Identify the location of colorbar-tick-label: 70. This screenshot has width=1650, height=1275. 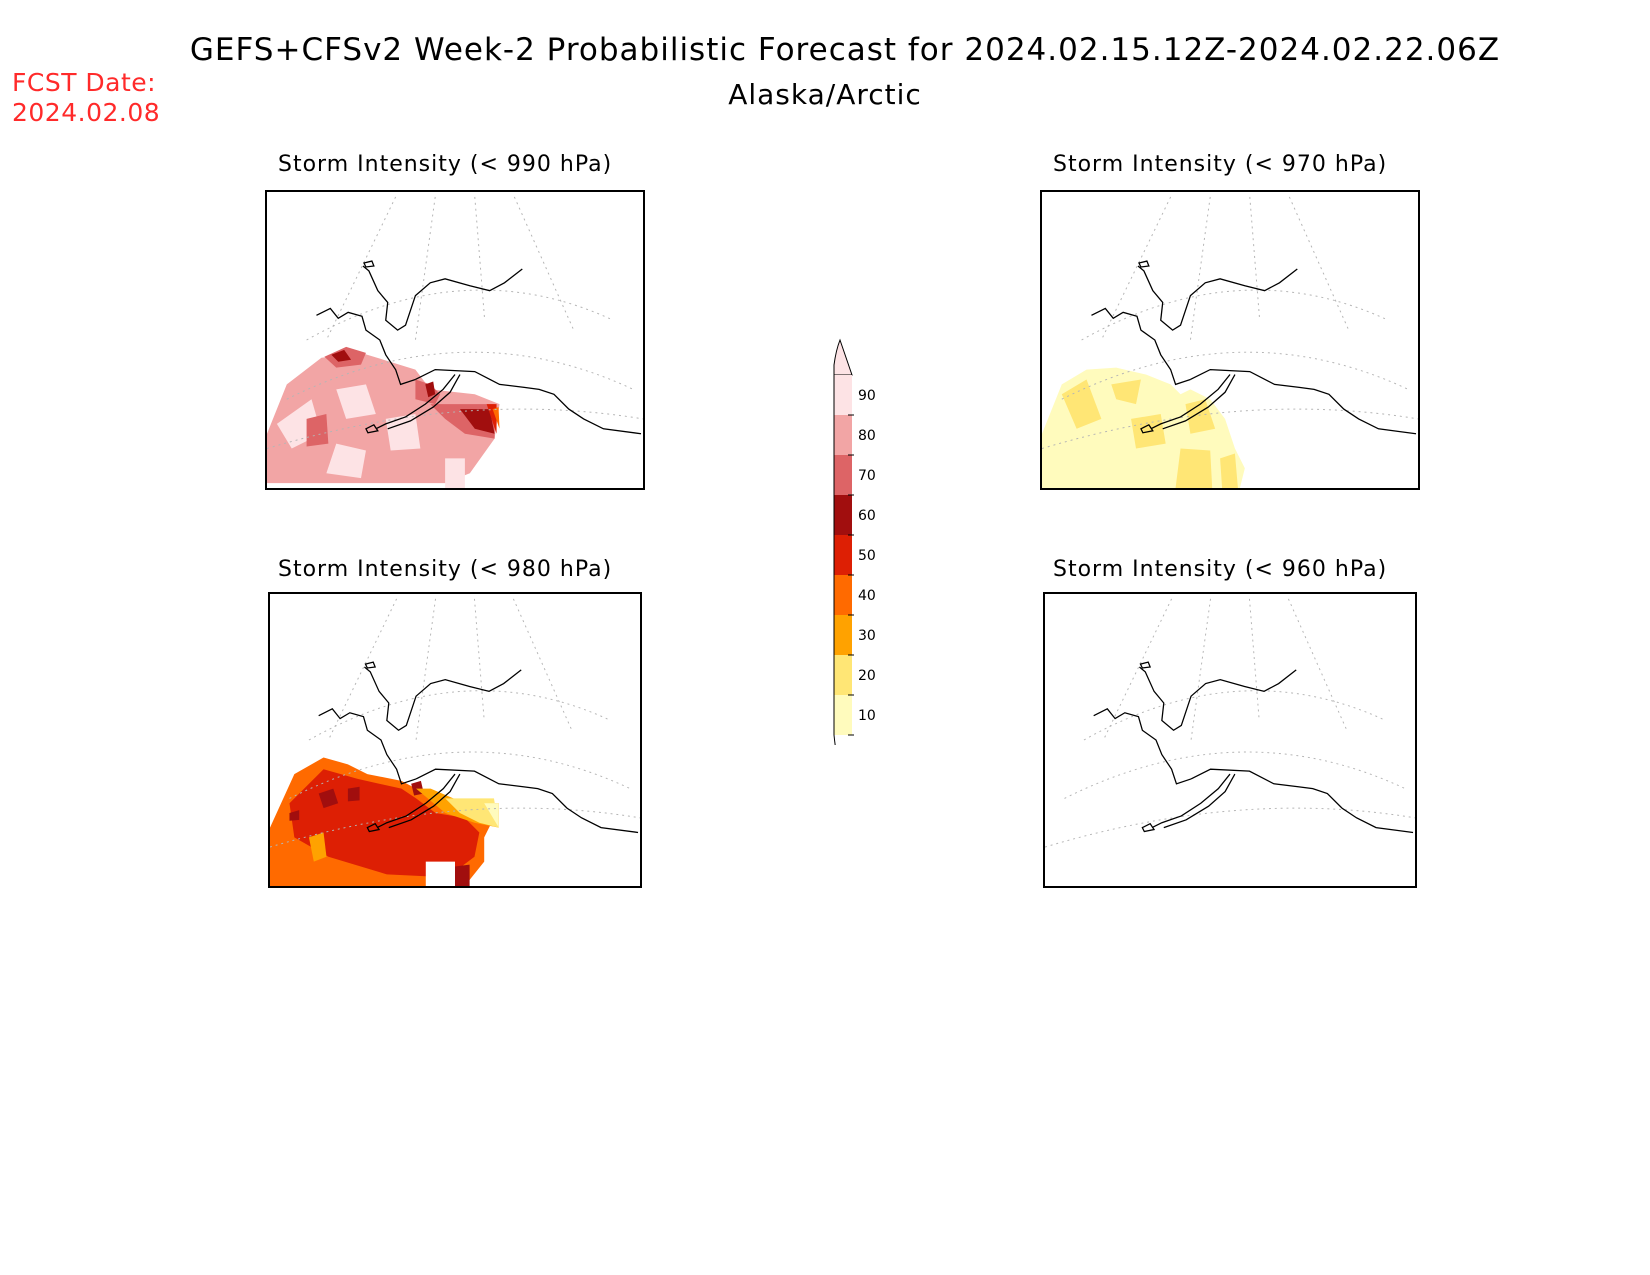
(867, 476).